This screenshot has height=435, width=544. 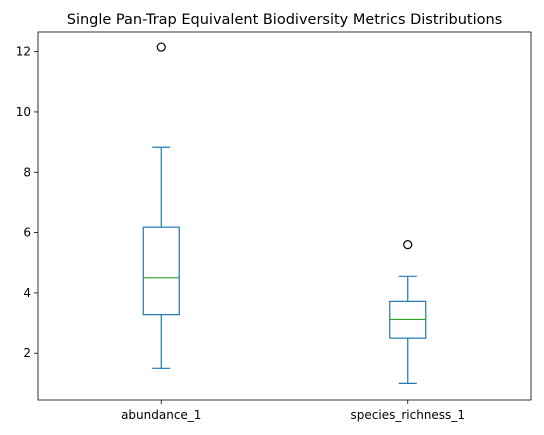 I want to click on y-axis: 2 4 6 8 10 12, so click(x=27, y=202).